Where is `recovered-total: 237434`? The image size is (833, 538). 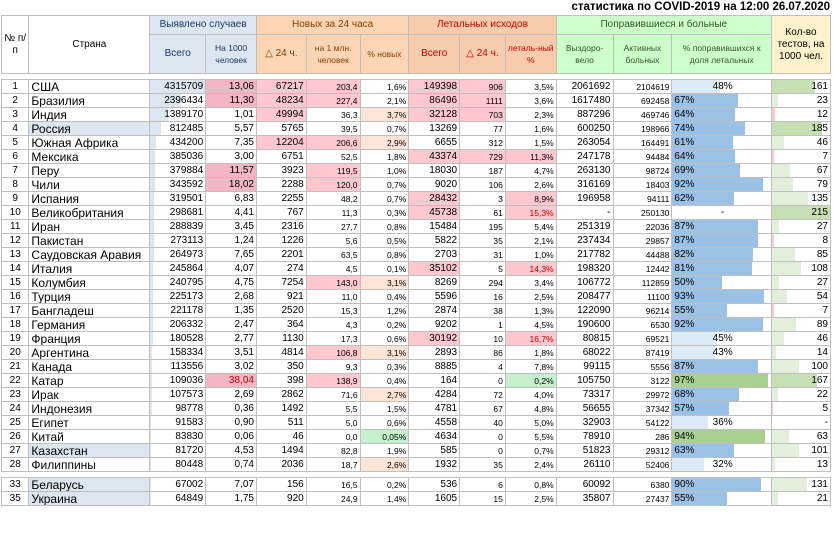 recovered-total: 237434 is located at coordinates (584, 240).